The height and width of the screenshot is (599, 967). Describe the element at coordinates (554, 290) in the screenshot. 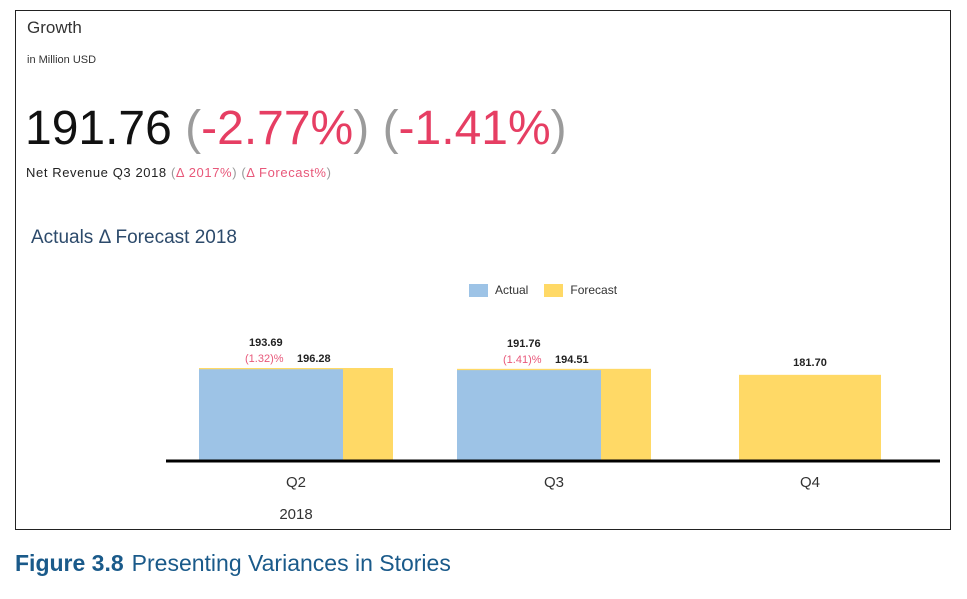

I see `legend-swatch-forecast` at that location.